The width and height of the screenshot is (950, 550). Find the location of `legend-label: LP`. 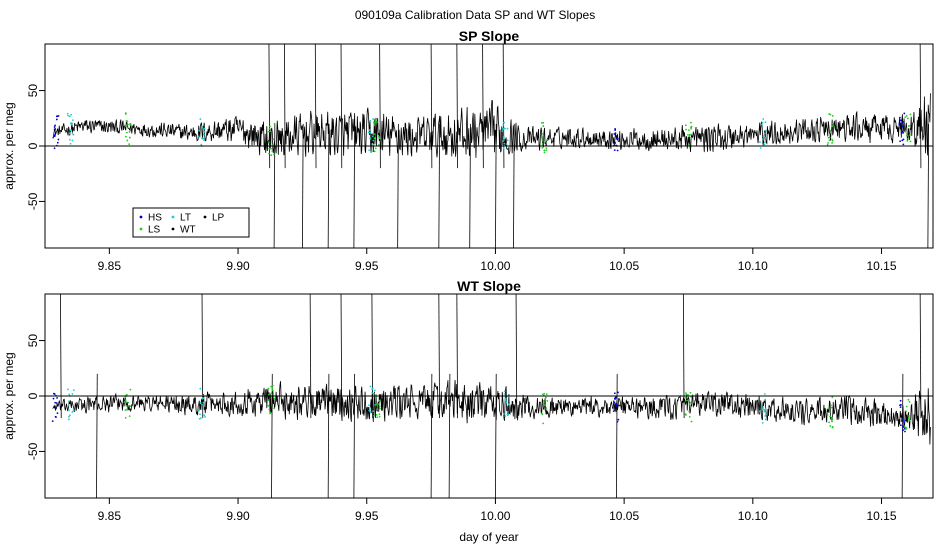

legend-label: LP is located at coordinates (218, 218).